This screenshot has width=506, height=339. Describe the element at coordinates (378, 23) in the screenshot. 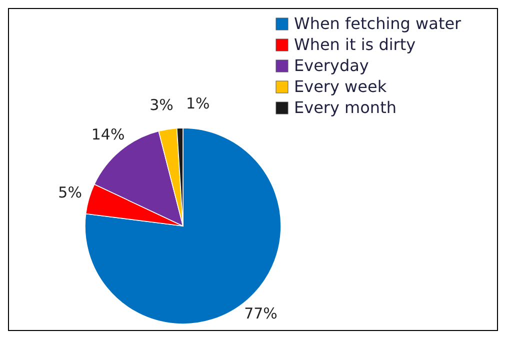

I see `legend-label: When fetching water` at that location.